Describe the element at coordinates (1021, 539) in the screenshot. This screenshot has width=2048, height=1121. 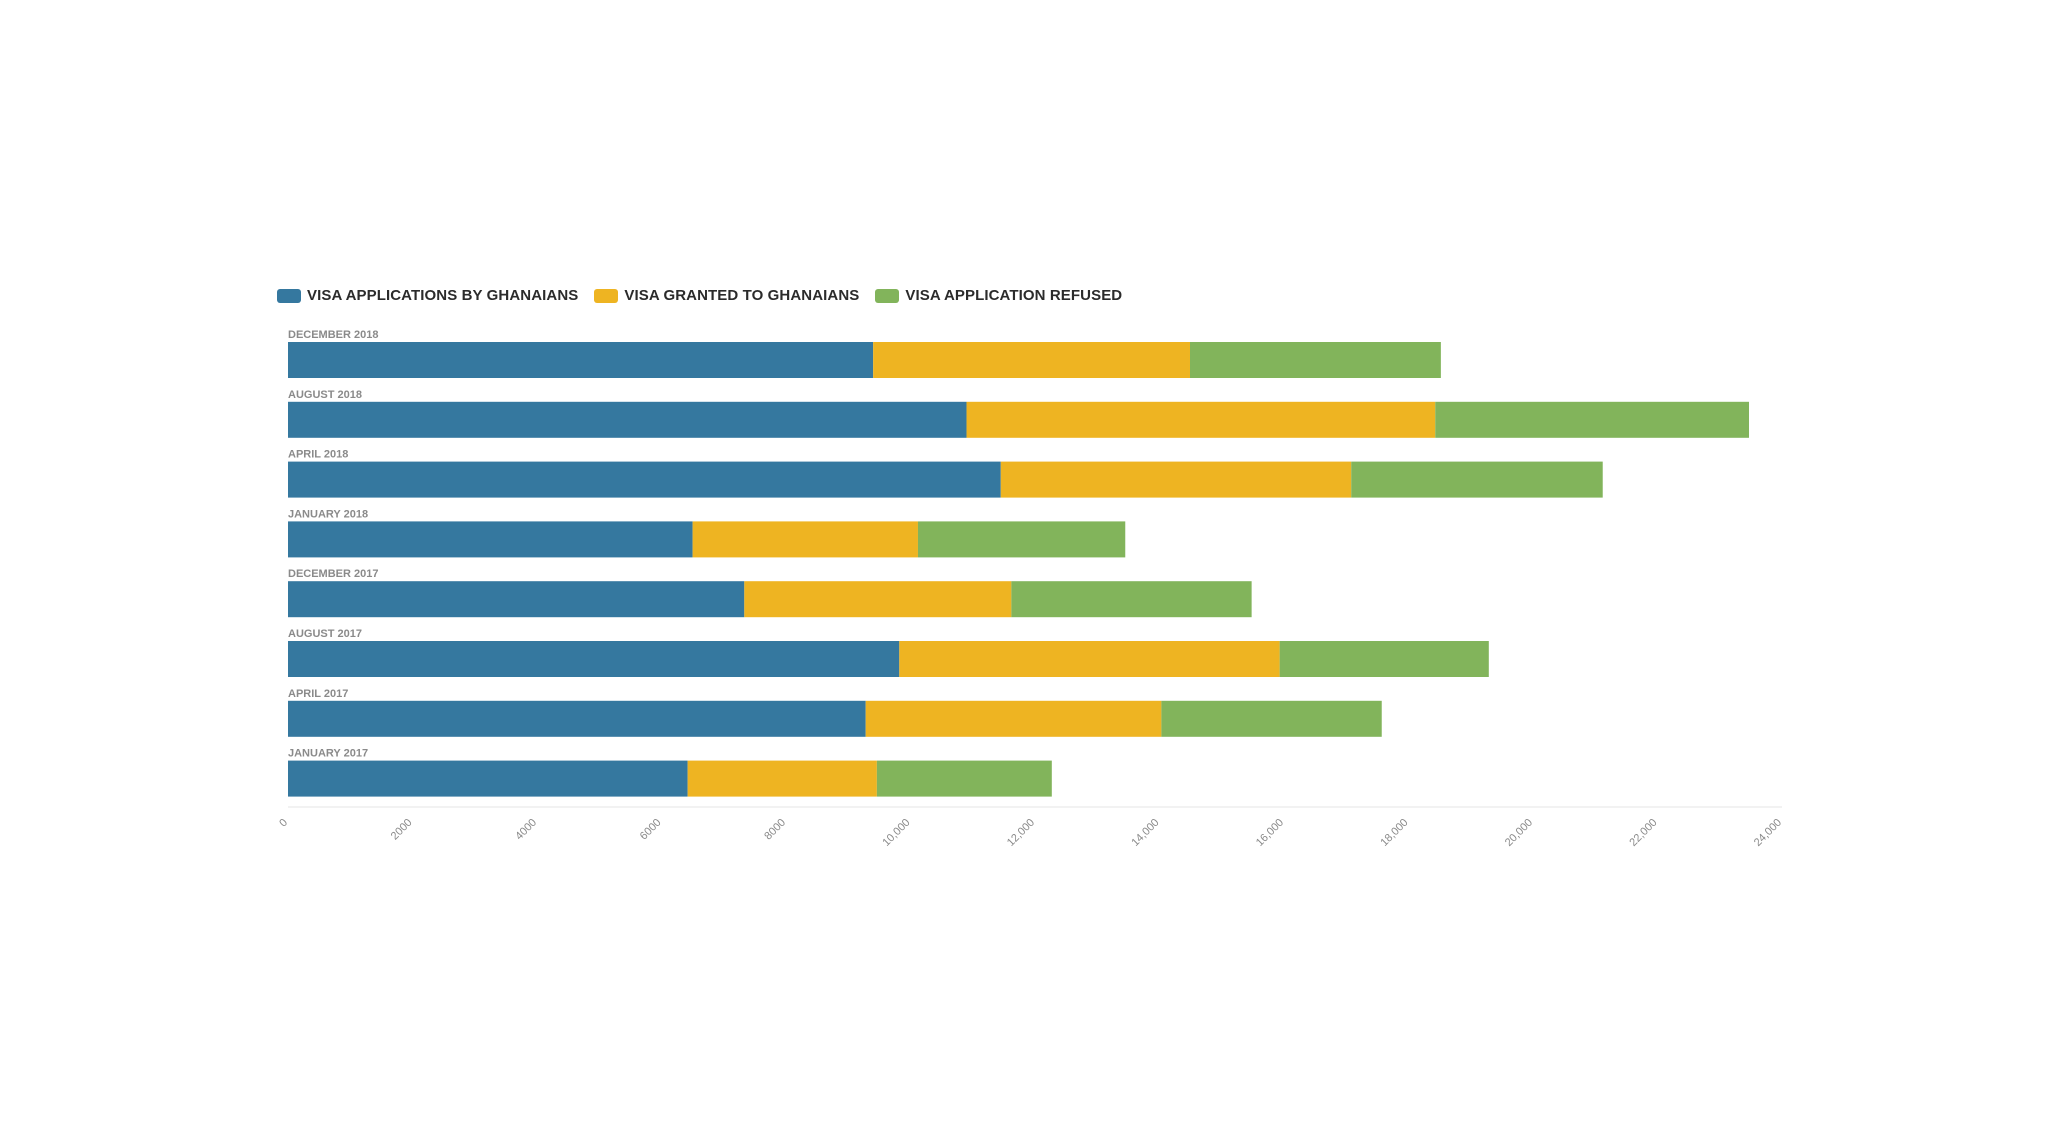
I see `bar-january-2018-visa-application-refused` at that location.